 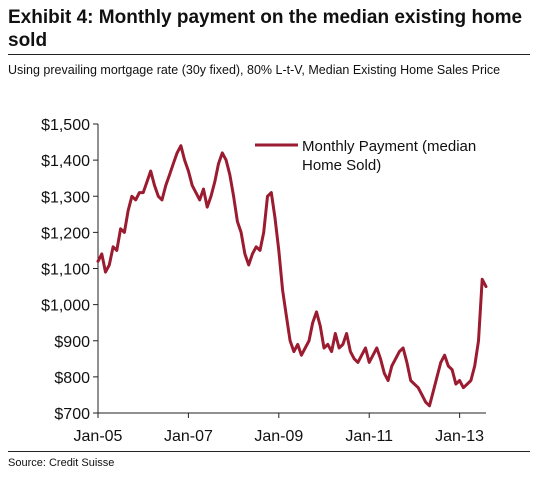 What do you see at coordinates (365, 156) in the screenshot?
I see `legend: Monthly Payment (median Home Sold)` at bounding box center [365, 156].